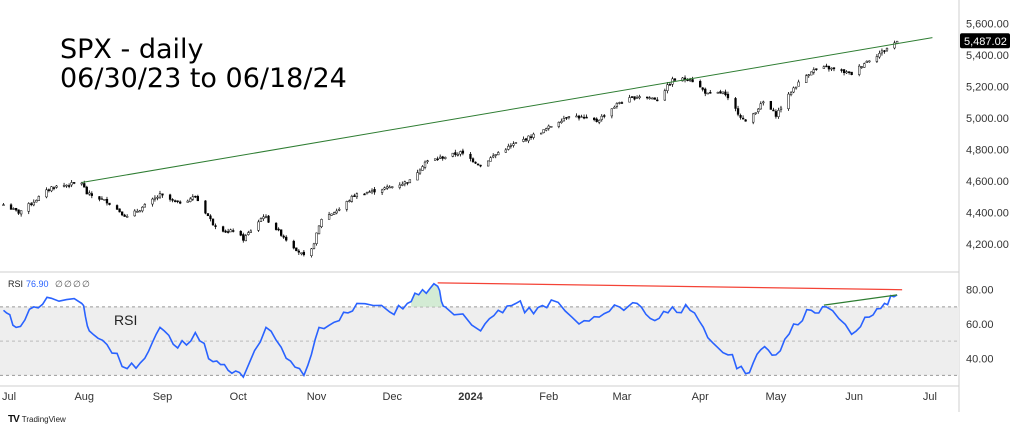  I want to click on rsi-legend-value: 76.90, so click(37, 284).